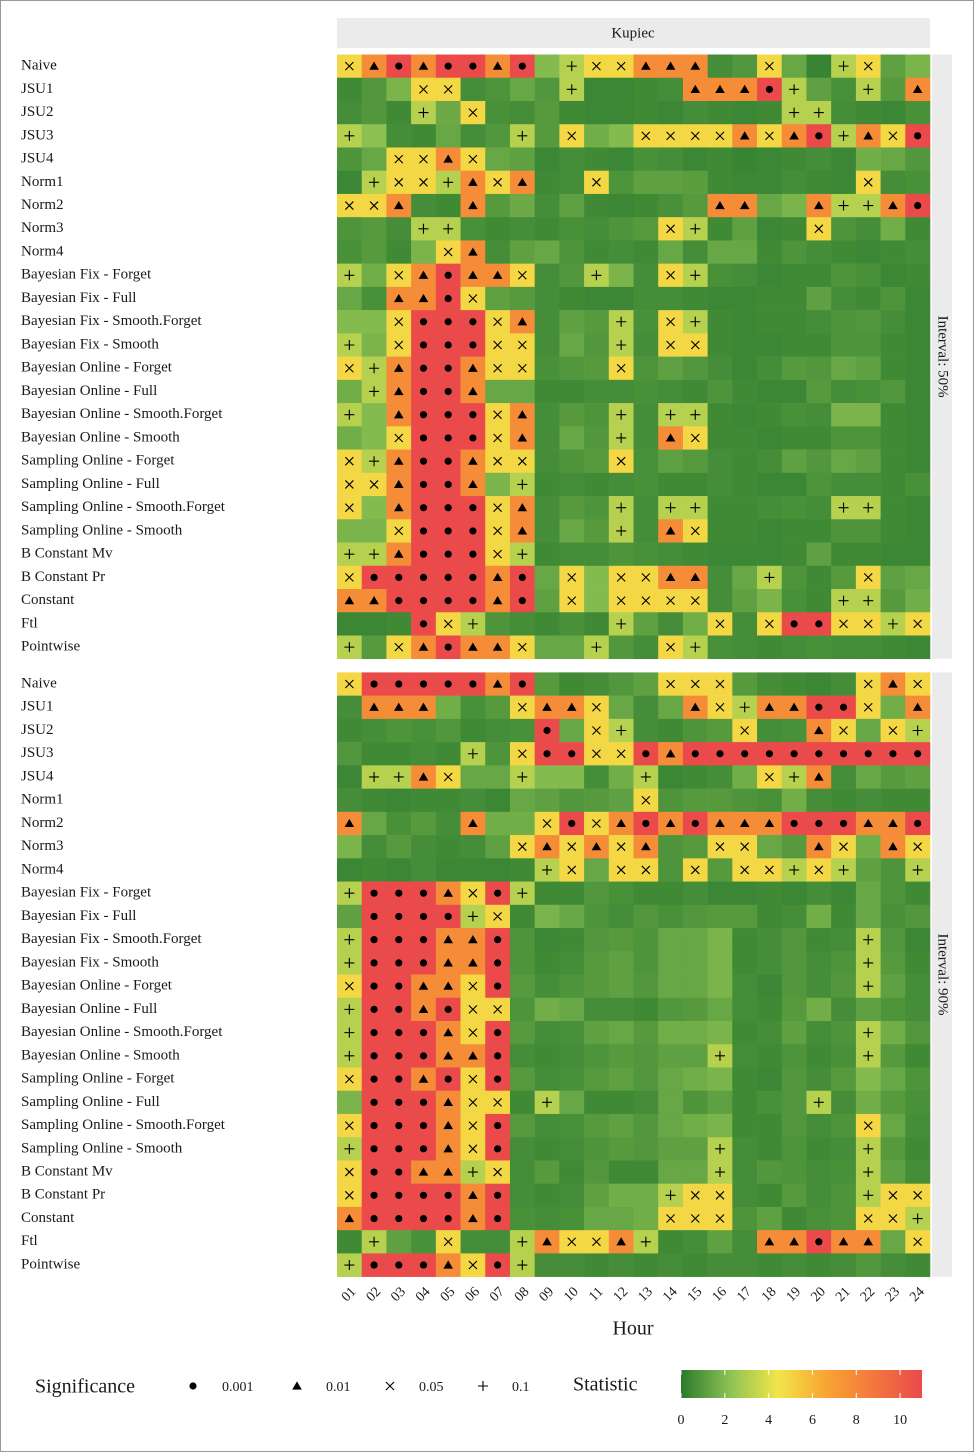 The image size is (974, 1452). What do you see at coordinates (338, 1387) in the screenshot?
I see `legend-label: 0.01` at bounding box center [338, 1387].